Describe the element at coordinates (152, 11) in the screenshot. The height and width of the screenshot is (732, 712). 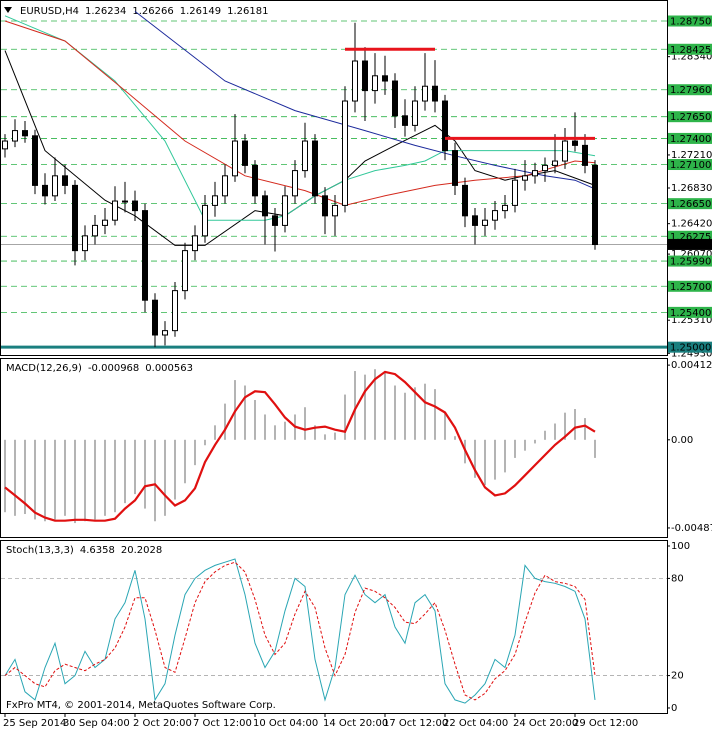
I see `readout-value: 1.26266` at that location.